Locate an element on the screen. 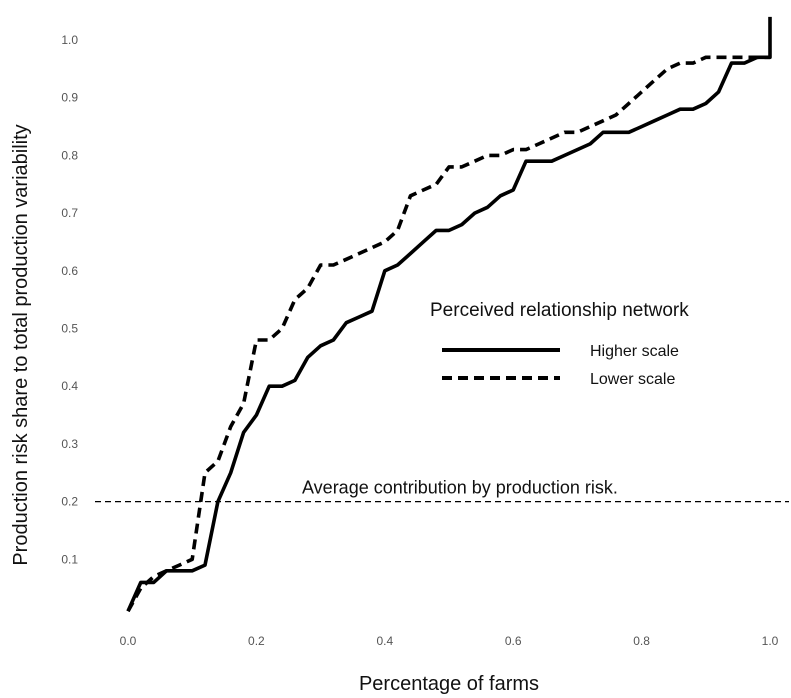 The image size is (791, 698). y-tick-label: 0.6 is located at coordinates (69, 271).